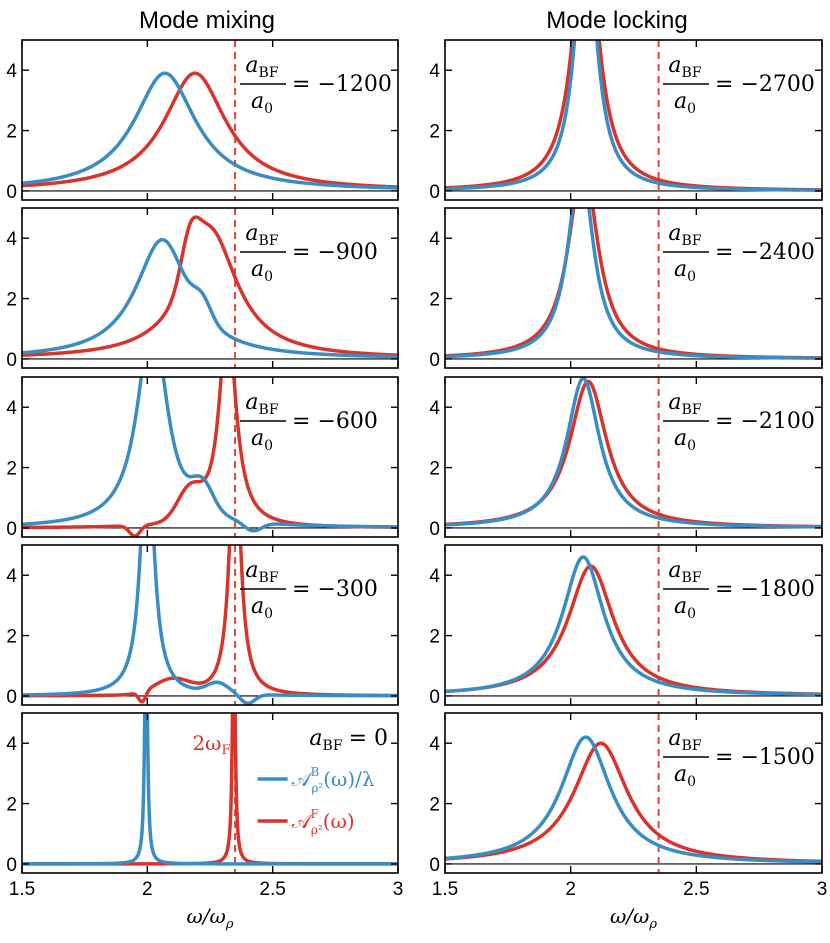  I want to click on coupling-label: aBF = 0, so click(348, 740).